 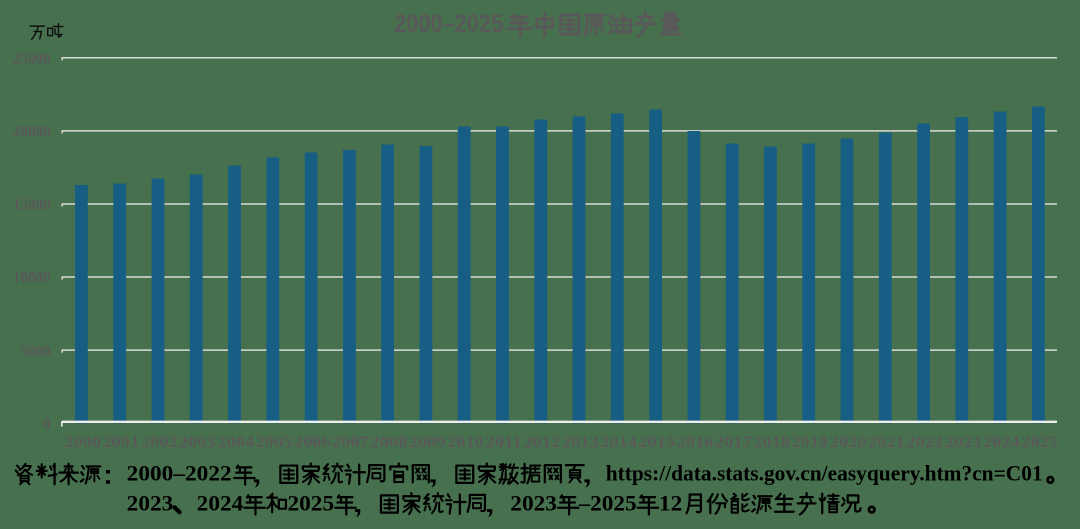 What do you see at coordinates (924, 442) in the screenshot?
I see `svg-text: 2022` at bounding box center [924, 442].